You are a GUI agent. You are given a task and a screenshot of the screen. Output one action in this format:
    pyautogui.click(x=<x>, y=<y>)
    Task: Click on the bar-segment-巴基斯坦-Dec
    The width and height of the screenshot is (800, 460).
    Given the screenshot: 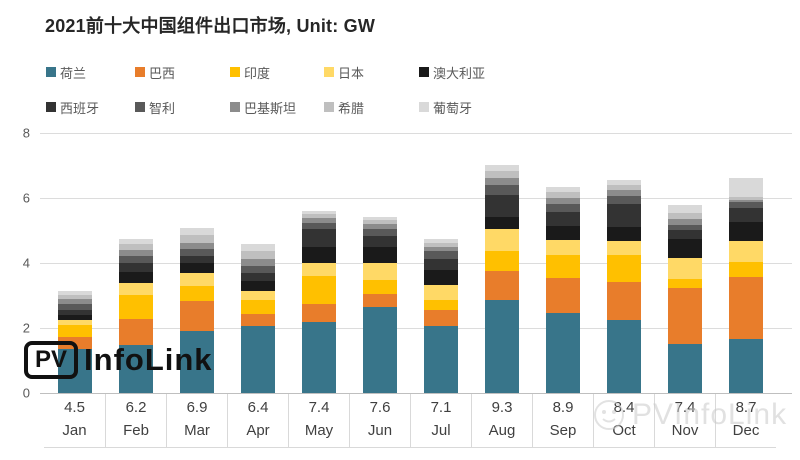 What is the action you would take?
    pyautogui.click(x=745, y=201)
    